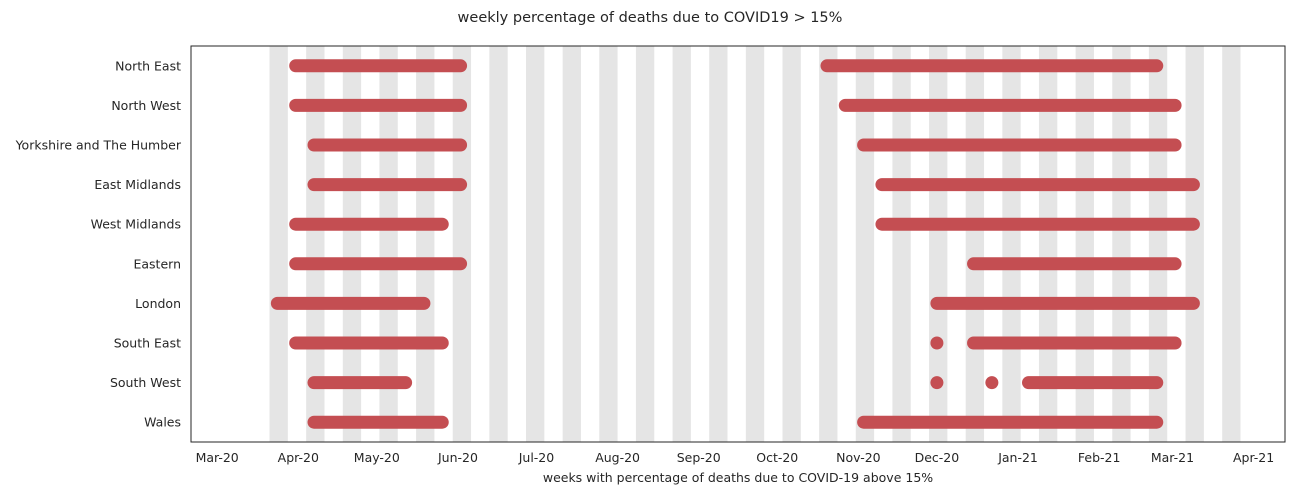  I want to click on y-tick-label: London, so click(158, 303).